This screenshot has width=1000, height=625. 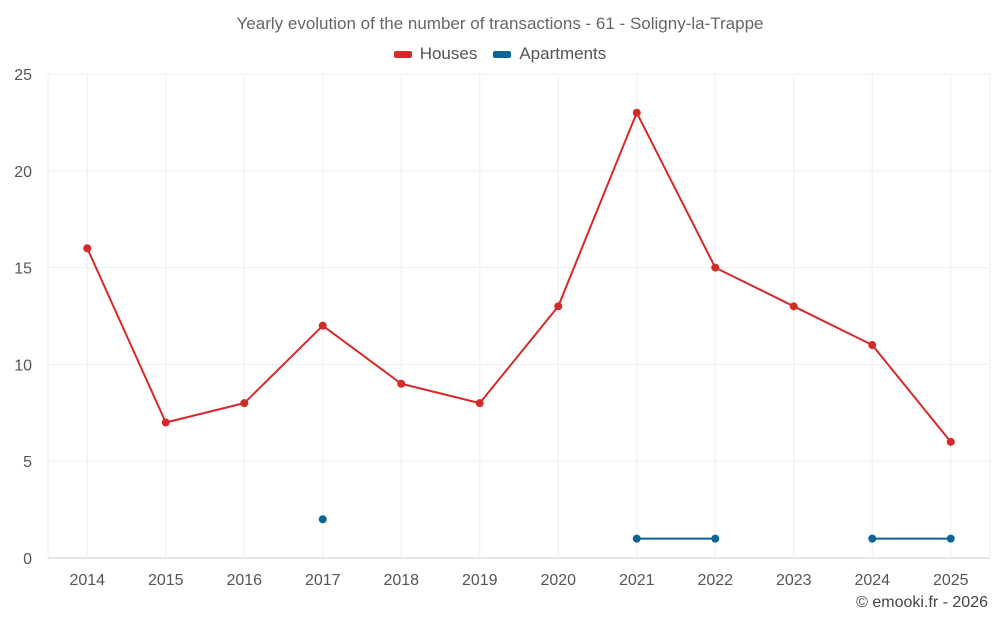 I want to click on x-tick-label: 2016, so click(x=244, y=580).